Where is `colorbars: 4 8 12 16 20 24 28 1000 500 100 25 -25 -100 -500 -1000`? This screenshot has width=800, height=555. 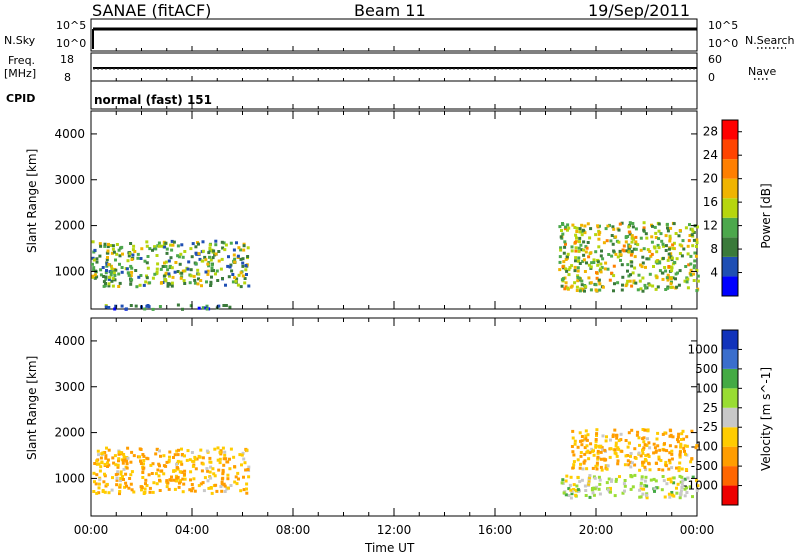 colorbars: 4 8 12 16 20 24 28 1000 500 100 25 -25 -100 -500 -1000 is located at coordinates (712, 312).